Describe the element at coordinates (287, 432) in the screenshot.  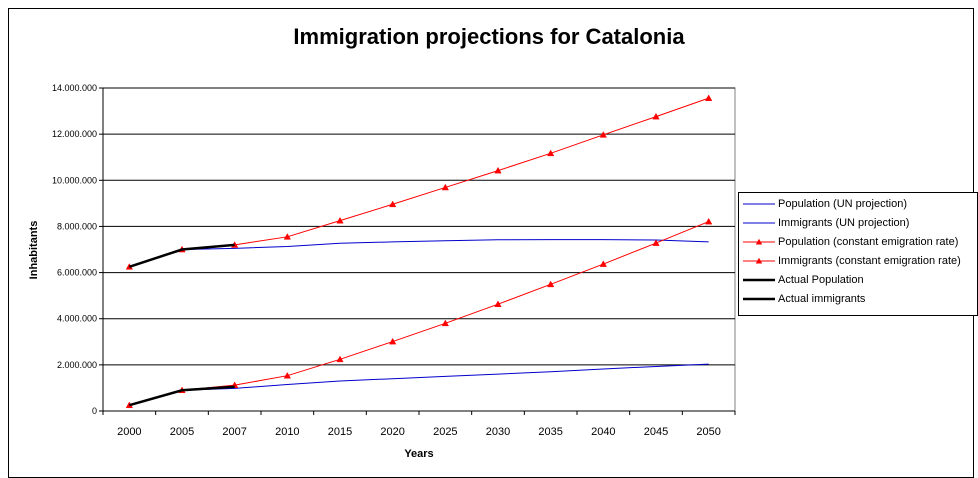
I see `x-tick-label: 2010` at that location.